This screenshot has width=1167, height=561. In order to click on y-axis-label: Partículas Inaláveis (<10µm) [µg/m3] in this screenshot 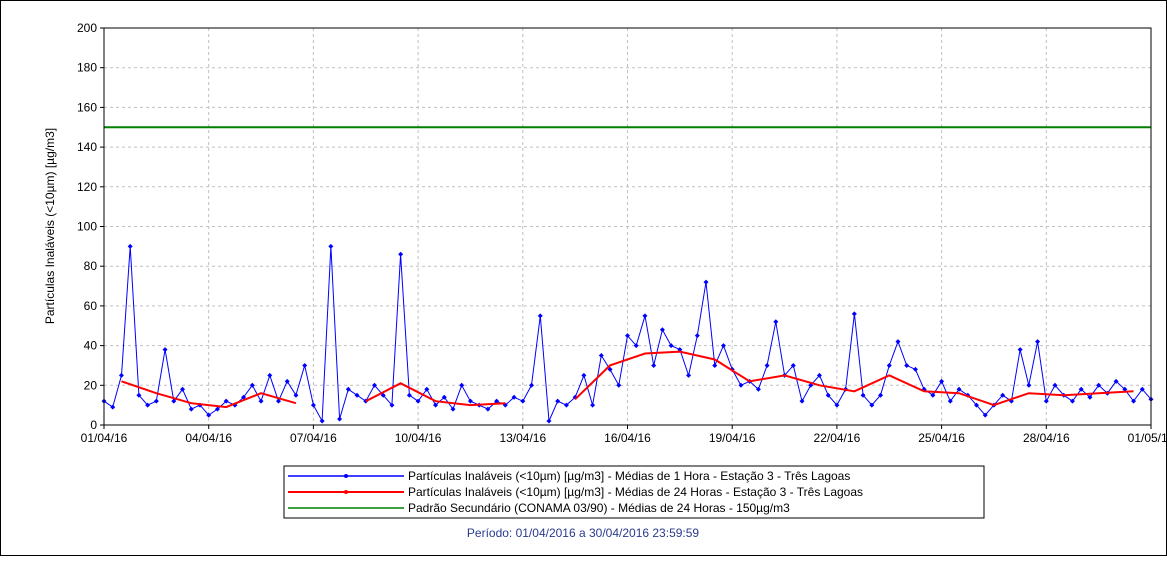, I will do `click(50, 226)`.